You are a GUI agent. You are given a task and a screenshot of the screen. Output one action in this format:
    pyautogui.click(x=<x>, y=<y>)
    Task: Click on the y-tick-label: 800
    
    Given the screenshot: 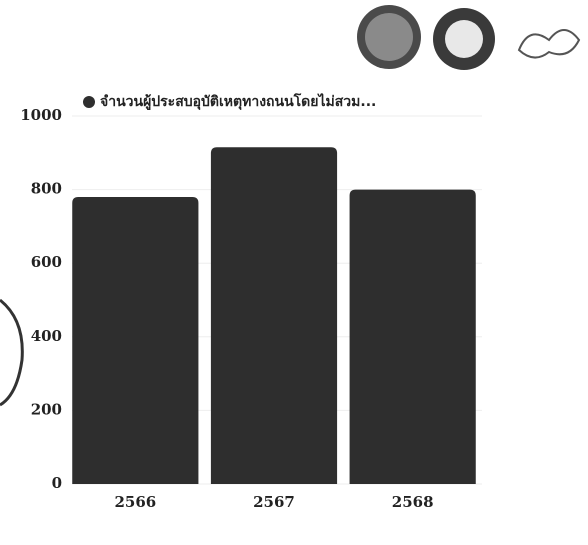 What is the action you would take?
    pyautogui.click(x=46, y=189)
    